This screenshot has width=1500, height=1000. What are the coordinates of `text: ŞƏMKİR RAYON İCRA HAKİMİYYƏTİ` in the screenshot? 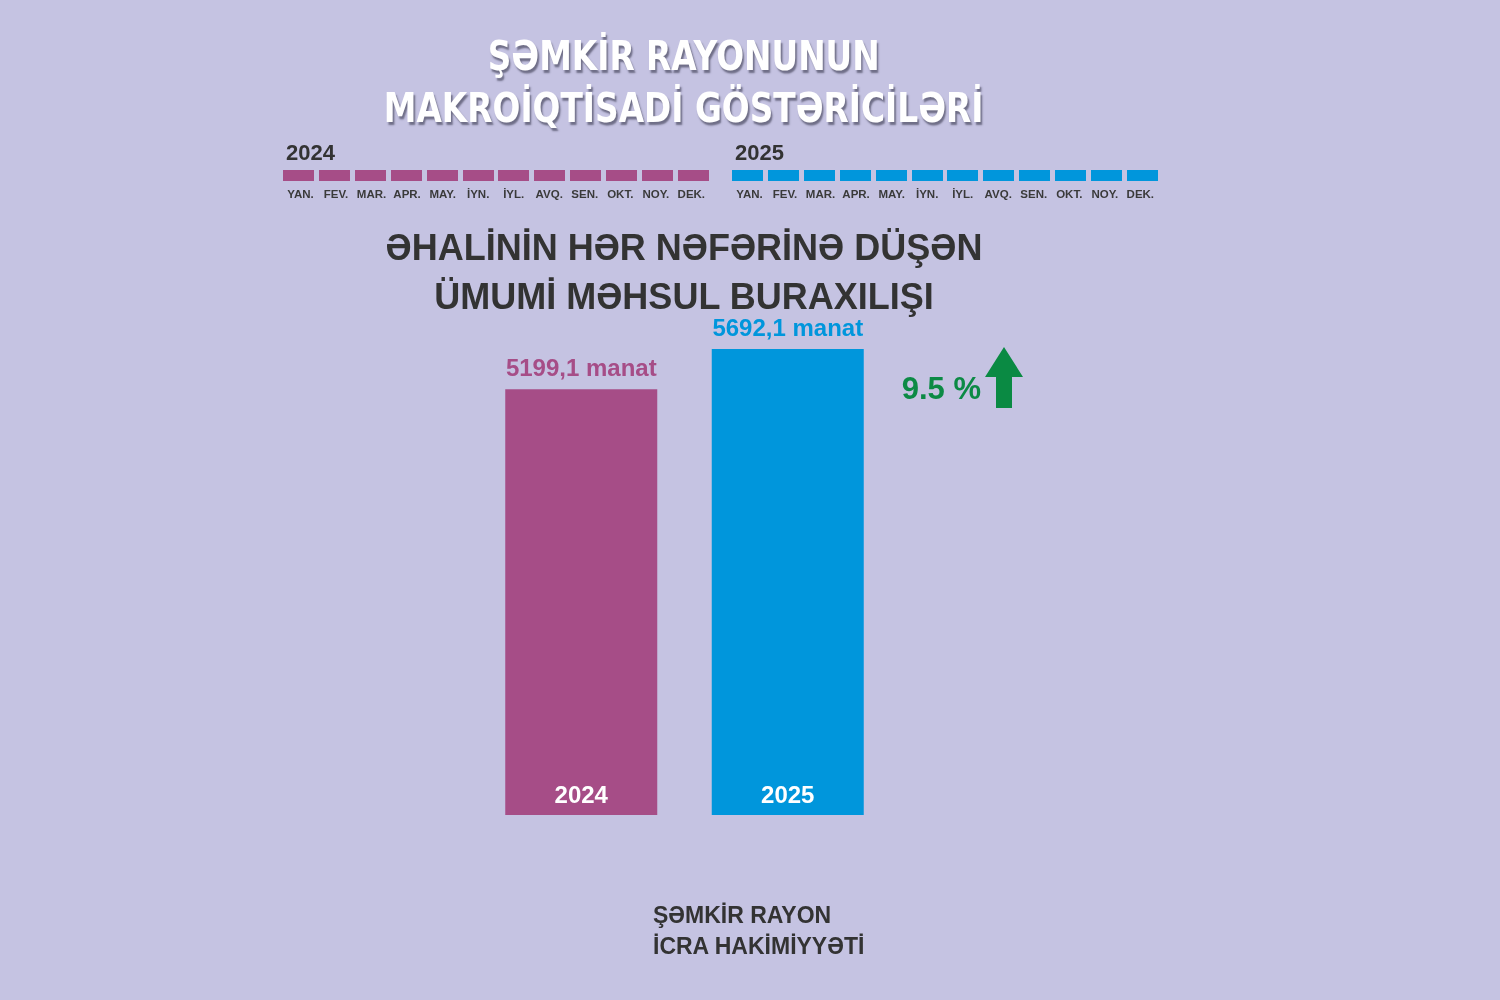 It's located at (759, 931).